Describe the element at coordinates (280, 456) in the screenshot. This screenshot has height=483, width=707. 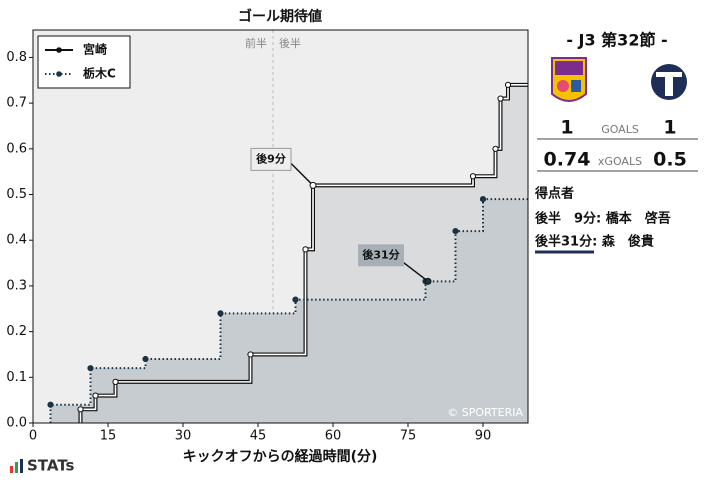
I see `x-axis-label: キックオフからの経過時間(分)` at that location.